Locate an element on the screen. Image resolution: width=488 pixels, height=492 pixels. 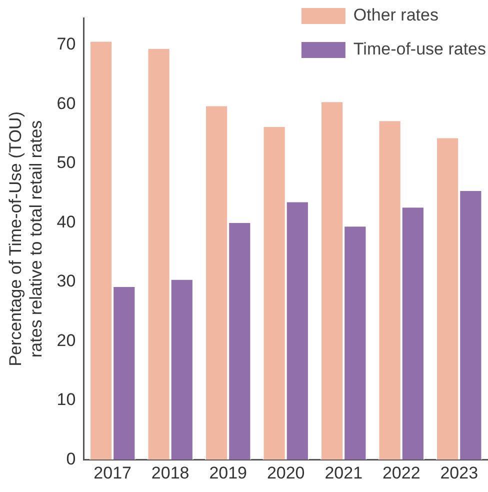
y-tick-label: 40 is located at coordinates (66, 222).